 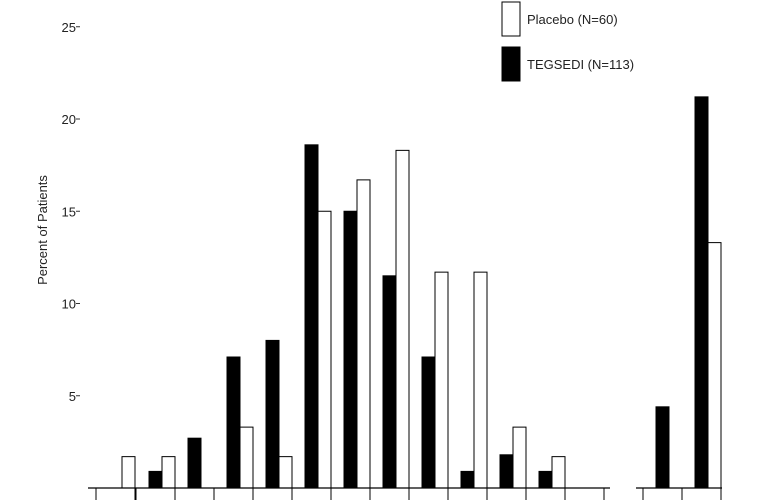 What do you see at coordinates (69, 119) in the screenshot?
I see `y-tick-label: 20` at bounding box center [69, 119].